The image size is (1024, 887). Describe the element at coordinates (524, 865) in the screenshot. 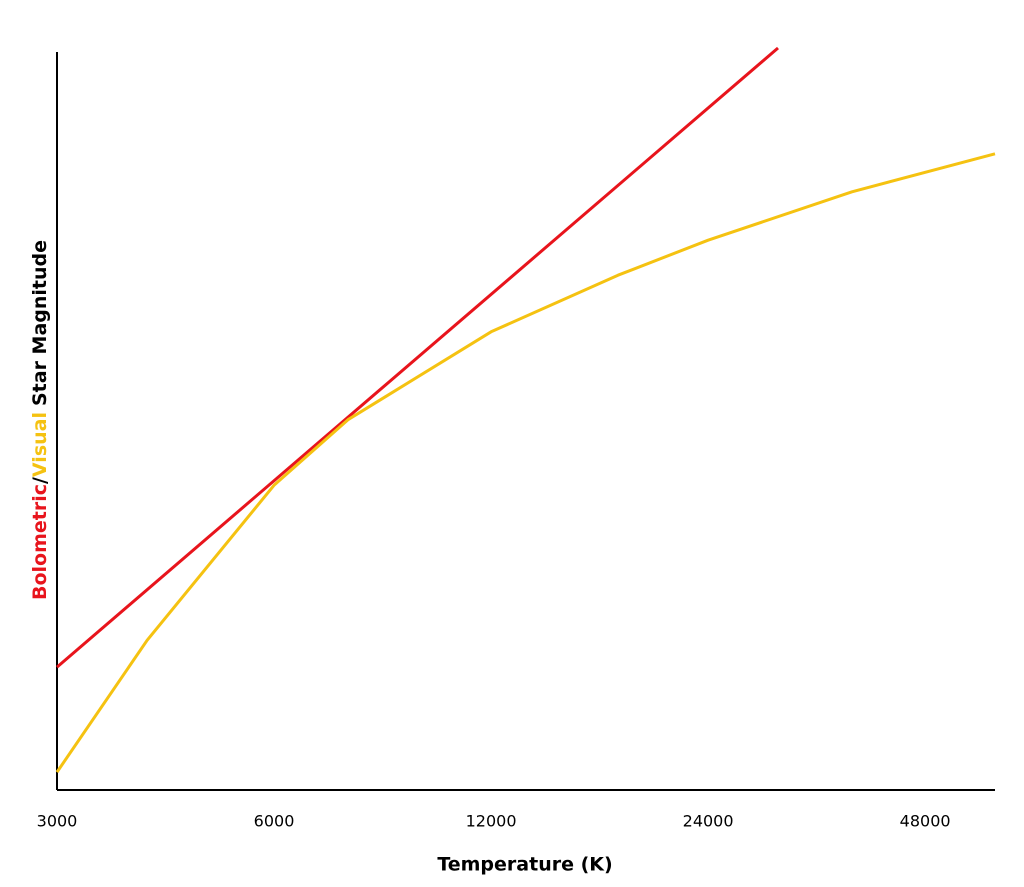

I see `x-axis-title: Temperature (K)` at that location.